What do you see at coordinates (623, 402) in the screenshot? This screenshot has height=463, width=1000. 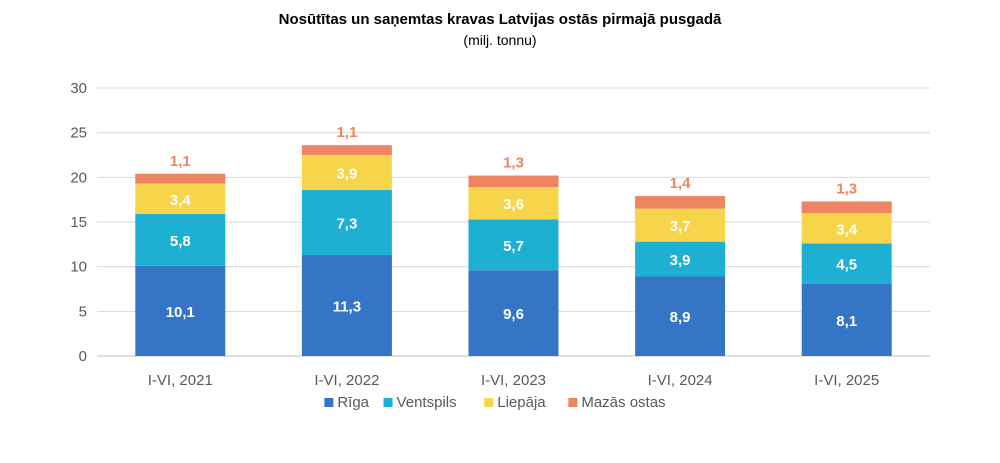 I see `legend-label: Mazās ostas` at bounding box center [623, 402].